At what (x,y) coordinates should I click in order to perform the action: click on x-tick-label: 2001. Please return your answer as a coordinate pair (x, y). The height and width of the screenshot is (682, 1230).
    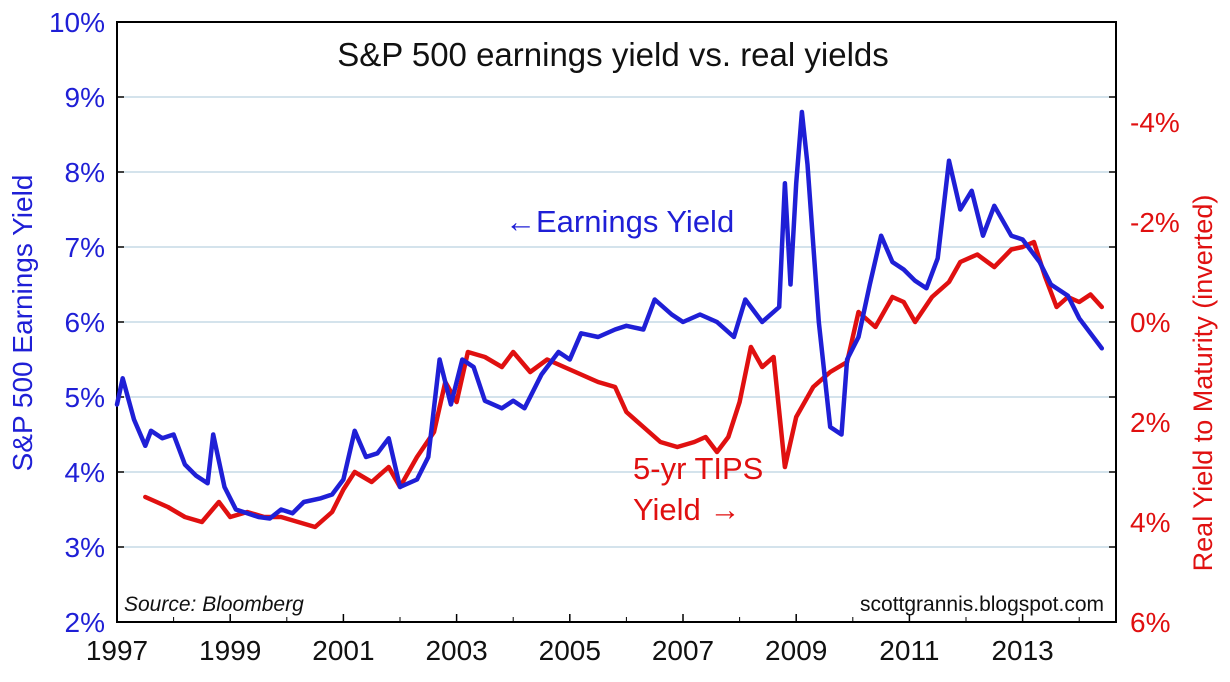
    Looking at the image, I should click on (343, 650).